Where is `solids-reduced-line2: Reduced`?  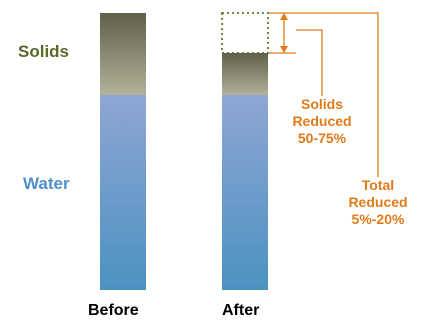 solids-reduced-line2: Reduced is located at coordinates (322, 121).